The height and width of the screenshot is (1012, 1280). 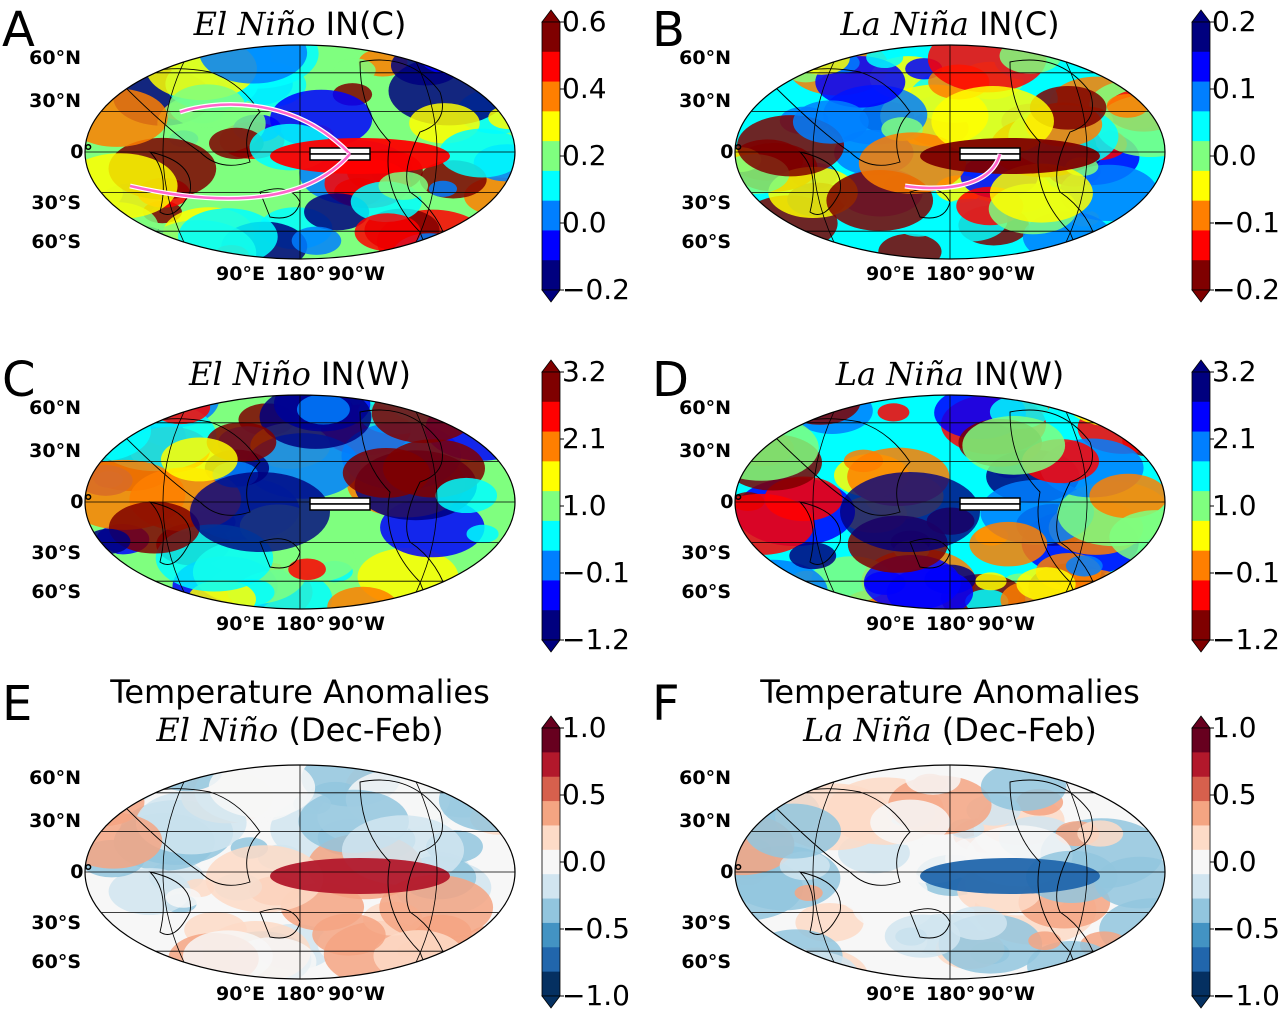 I want to click on panel-title: El Niño IN(C), so click(x=300, y=24).